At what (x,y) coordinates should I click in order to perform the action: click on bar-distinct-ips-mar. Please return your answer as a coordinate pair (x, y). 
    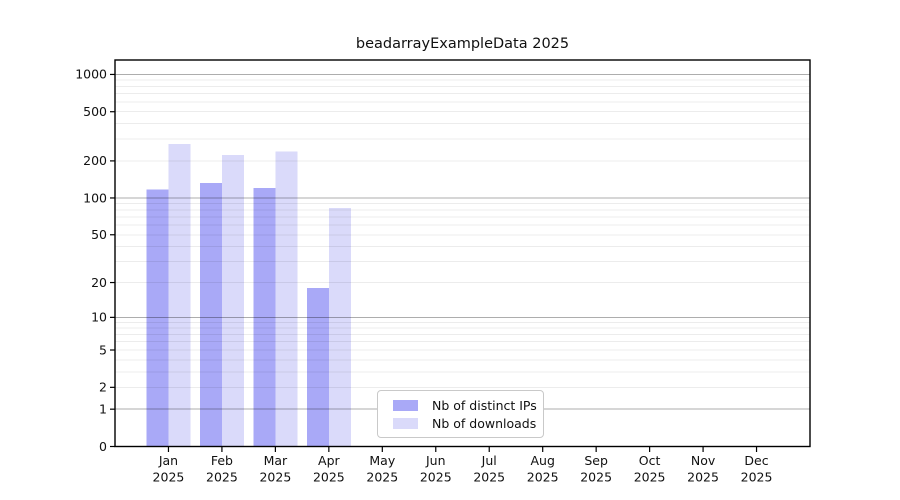
    Looking at the image, I should click on (264, 317).